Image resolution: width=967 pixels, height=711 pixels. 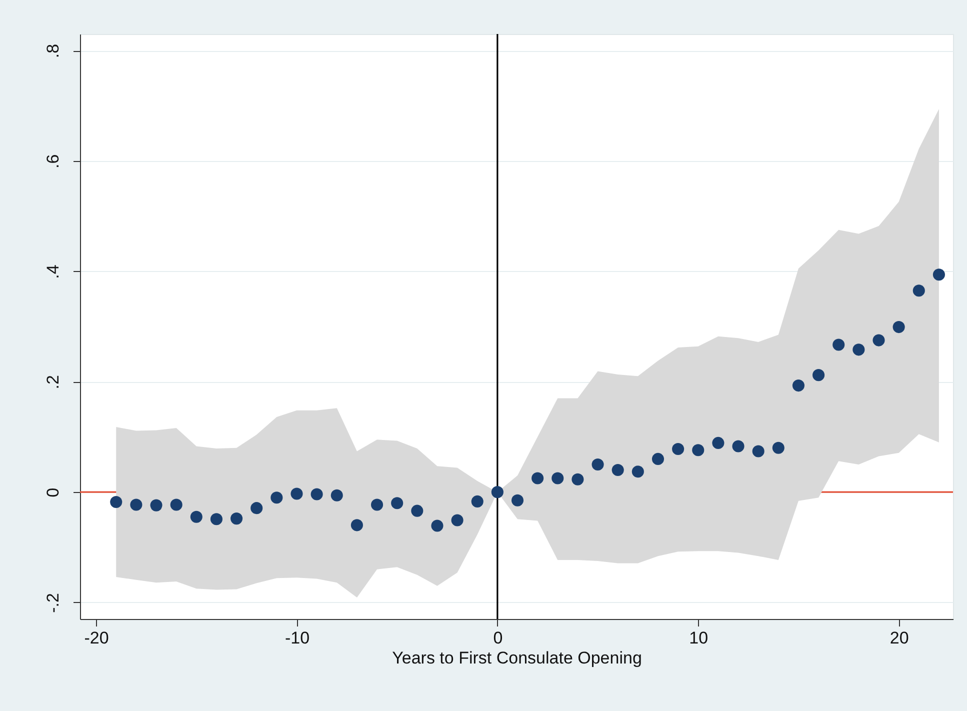 I want to click on y-tick-label: .6, so click(x=53, y=161).